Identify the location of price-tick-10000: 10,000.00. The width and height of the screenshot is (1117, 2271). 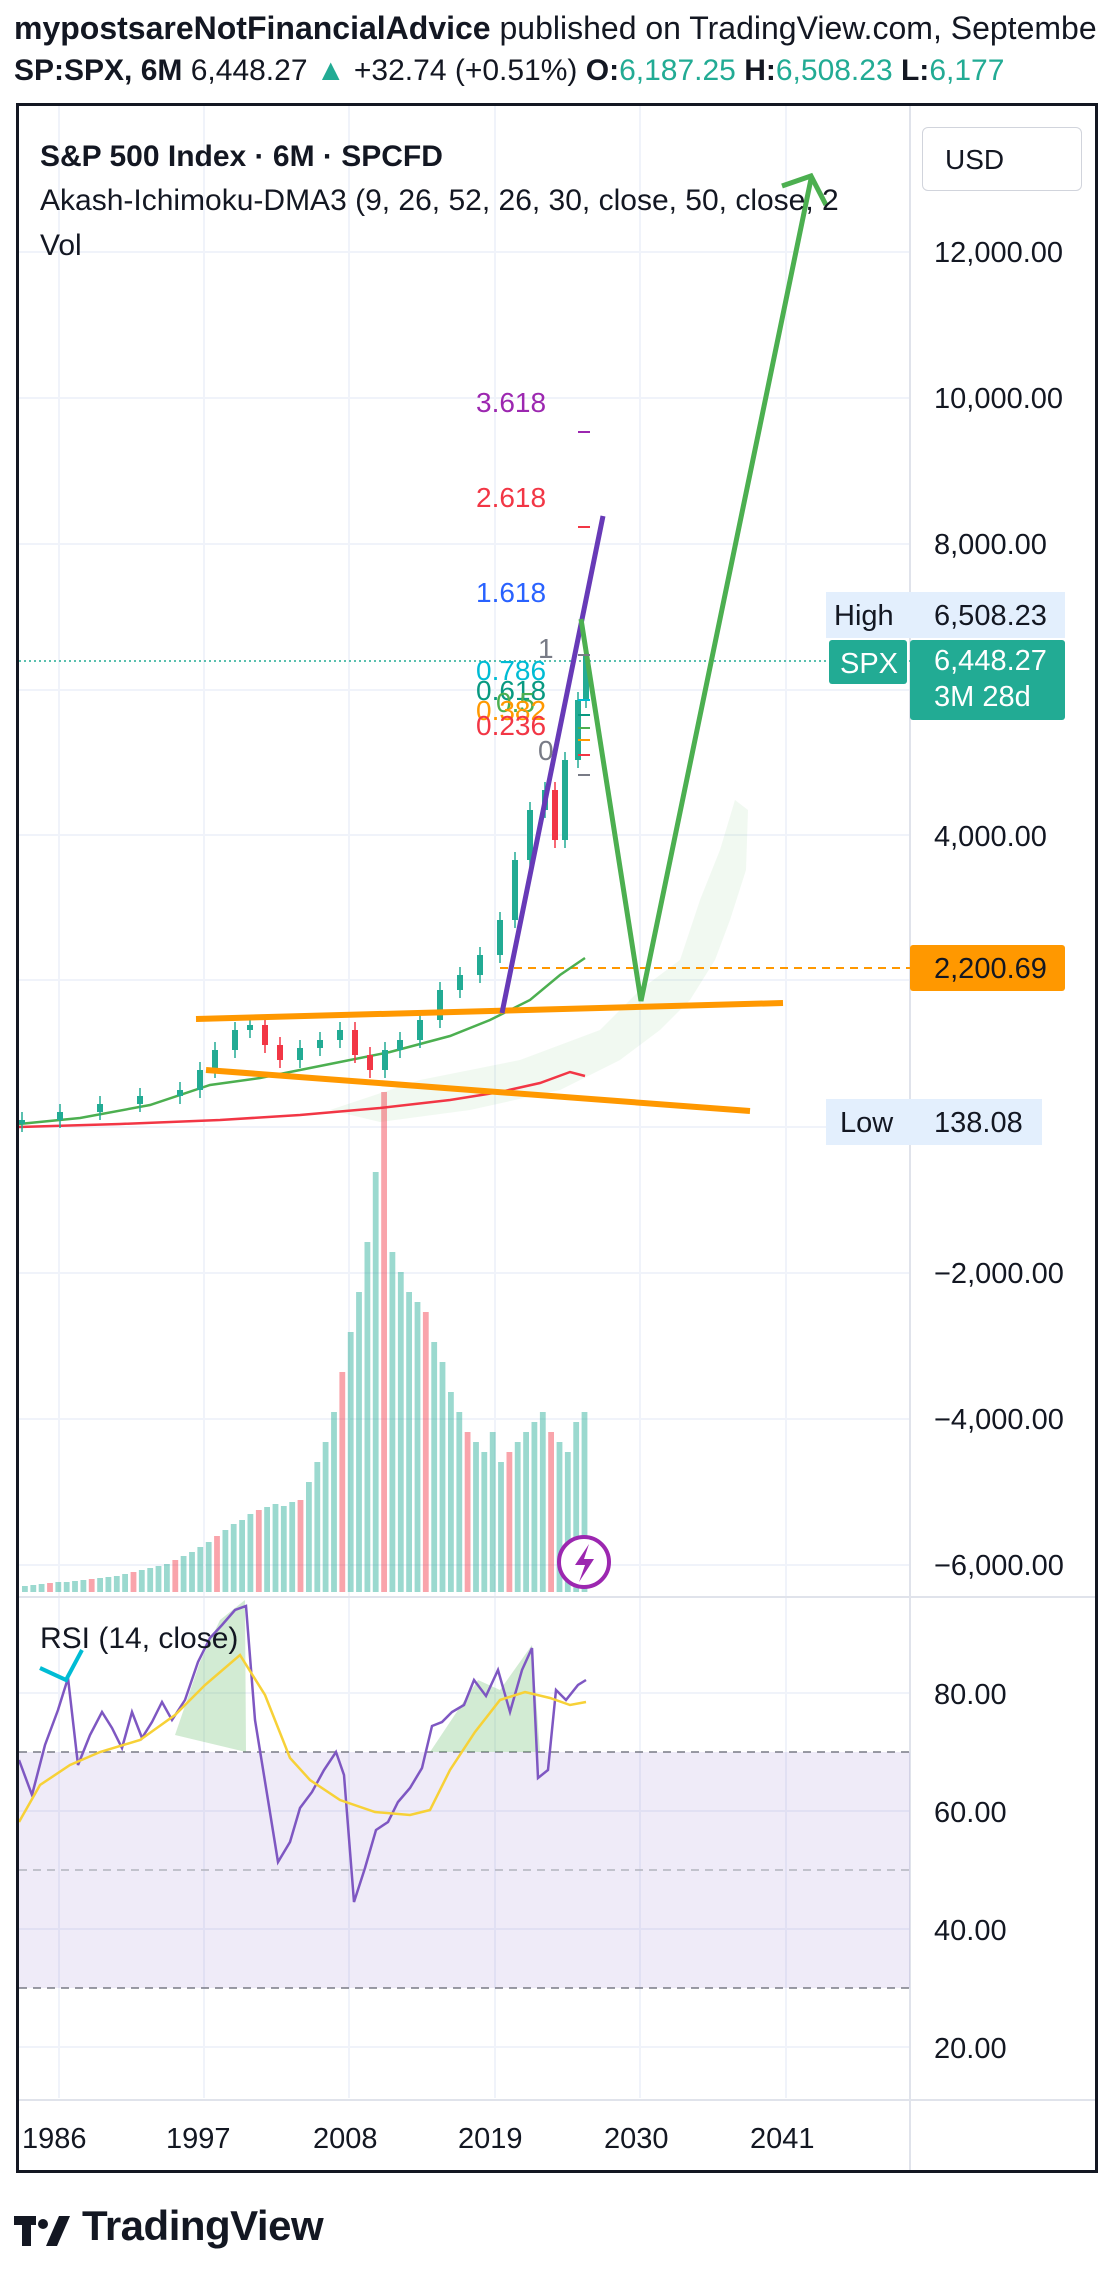
(998, 399).